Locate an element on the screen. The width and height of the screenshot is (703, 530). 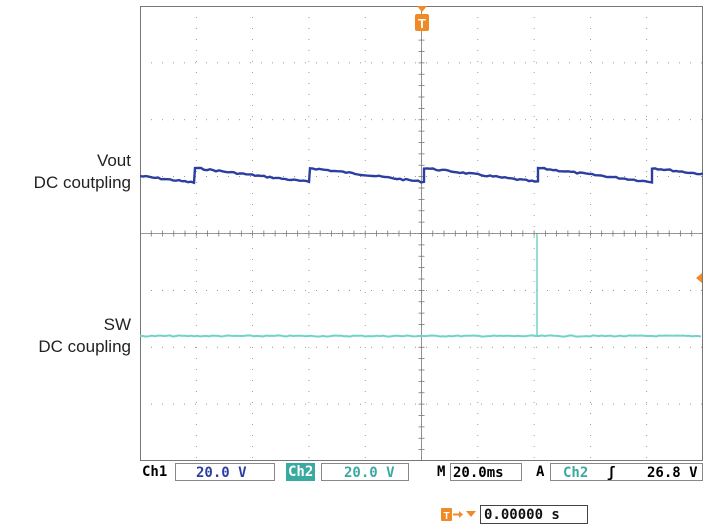
ch1-waveform is located at coordinates (421, 175).